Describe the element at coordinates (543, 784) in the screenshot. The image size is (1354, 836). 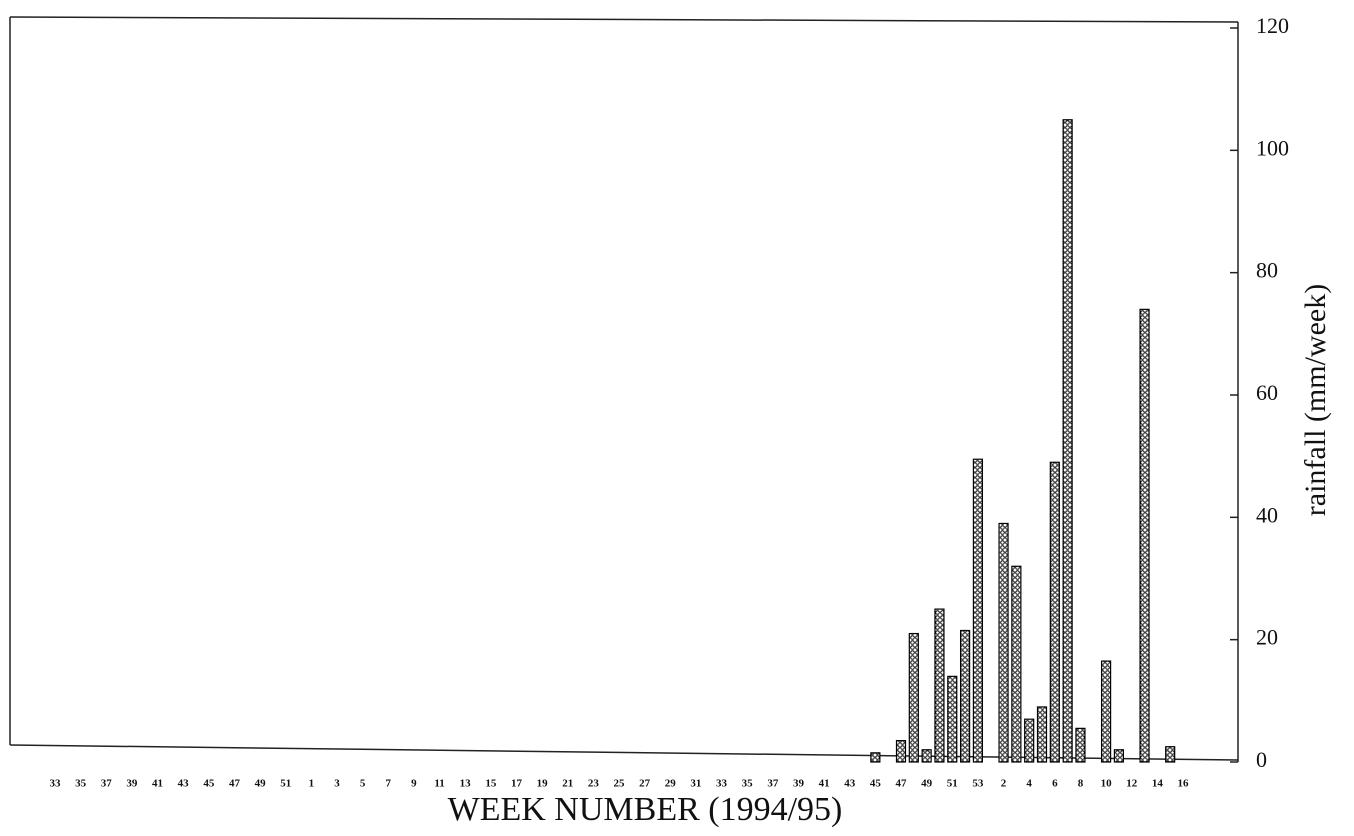
I see `x-tick-label: 19` at that location.